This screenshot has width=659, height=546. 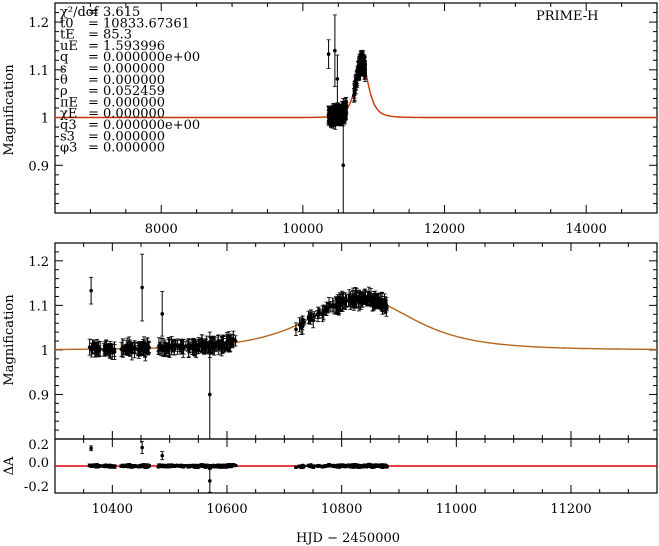 I want to click on y-tick-label-top-1: 1, so click(x=45, y=119).